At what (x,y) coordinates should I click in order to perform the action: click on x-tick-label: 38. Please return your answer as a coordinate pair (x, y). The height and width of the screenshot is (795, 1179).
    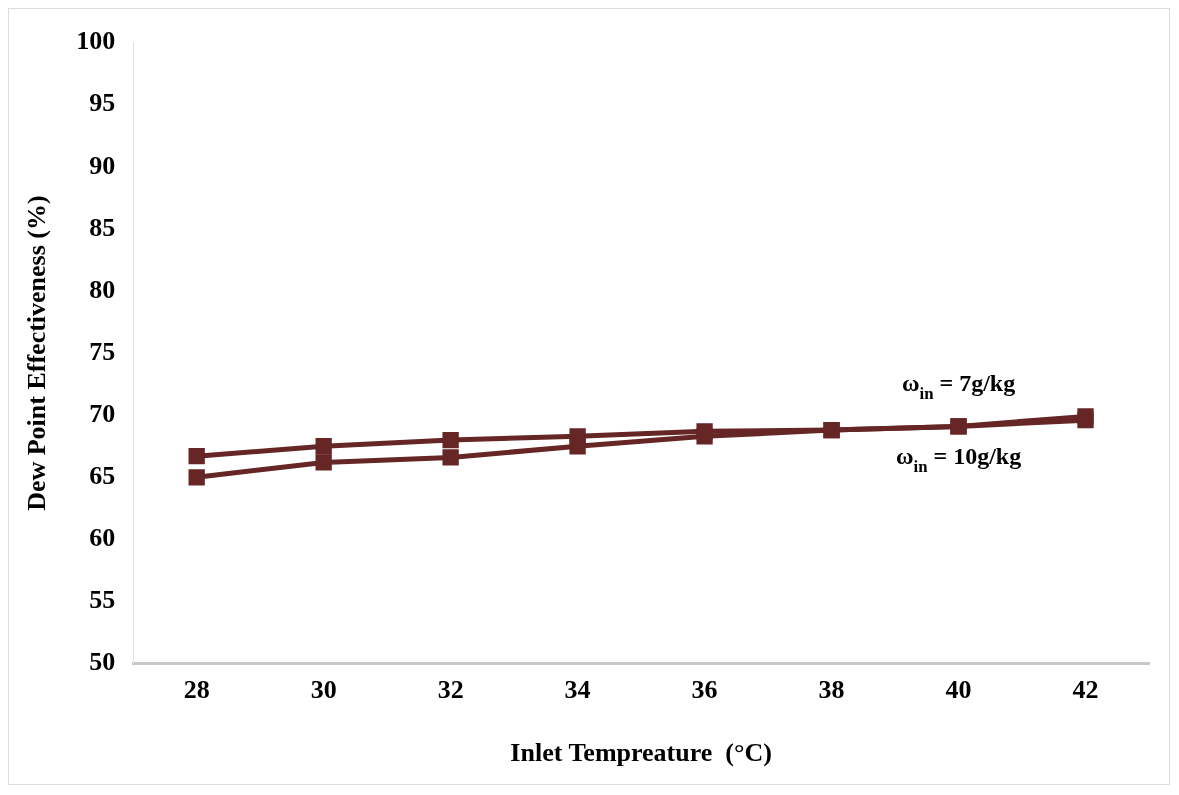
    Looking at the image, I should click on (831, 689).